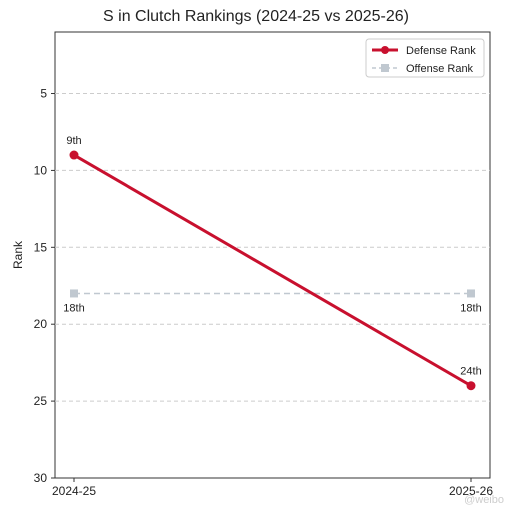 This screenshot has height=512, width=512. Describe the element at coordinates (484, 500) in the screenshot. I see `watermark: @weibo` at that location.